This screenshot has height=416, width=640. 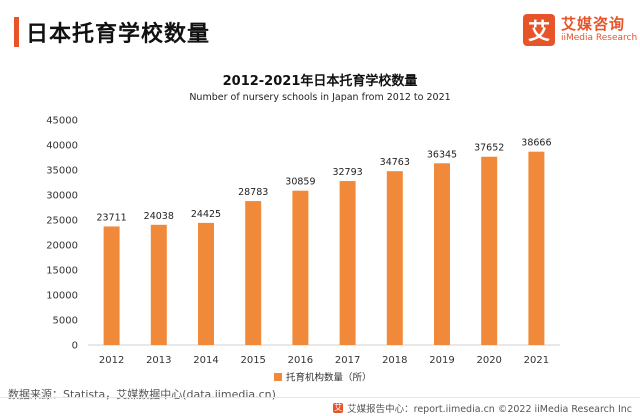 I want to click on legend-swatch, so click(x=278, y=377).